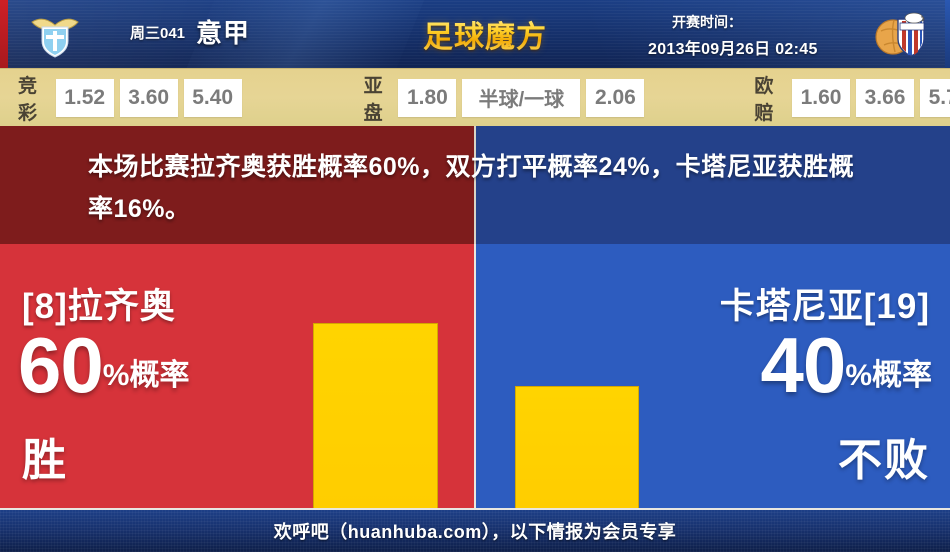 The image size is (950, 552). What do you see at coordinates (84, 97) in the screenshot?
I see `odds-cell-home: 1.52` at bounding box center [84, 97].